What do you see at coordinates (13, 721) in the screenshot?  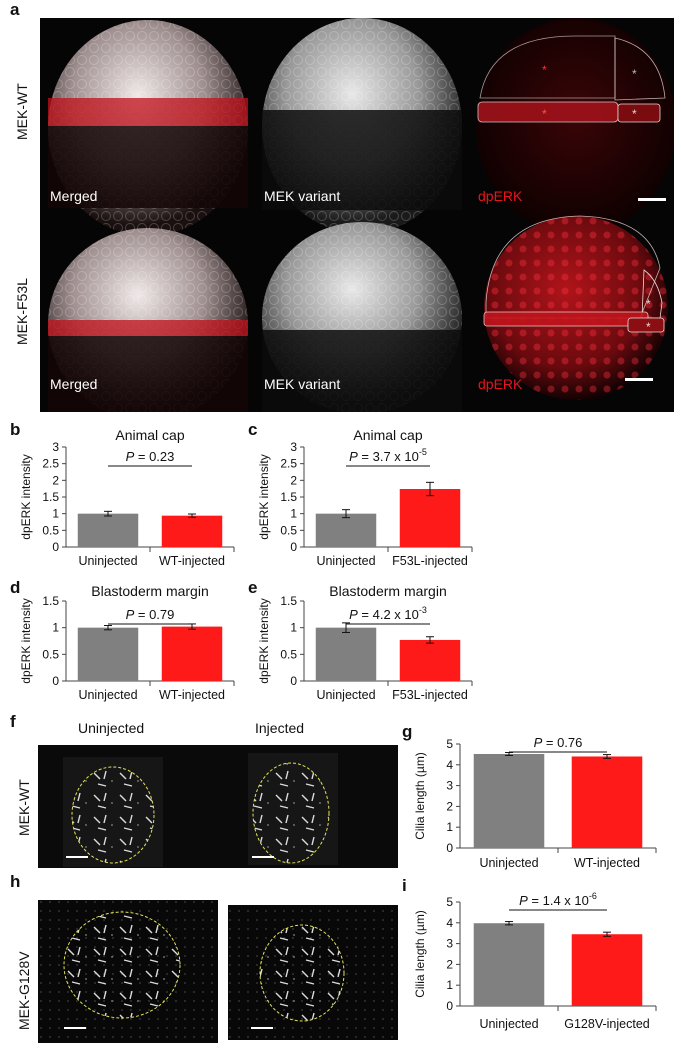 I see `panel-label-f: f` at bounding box center [13, 721].